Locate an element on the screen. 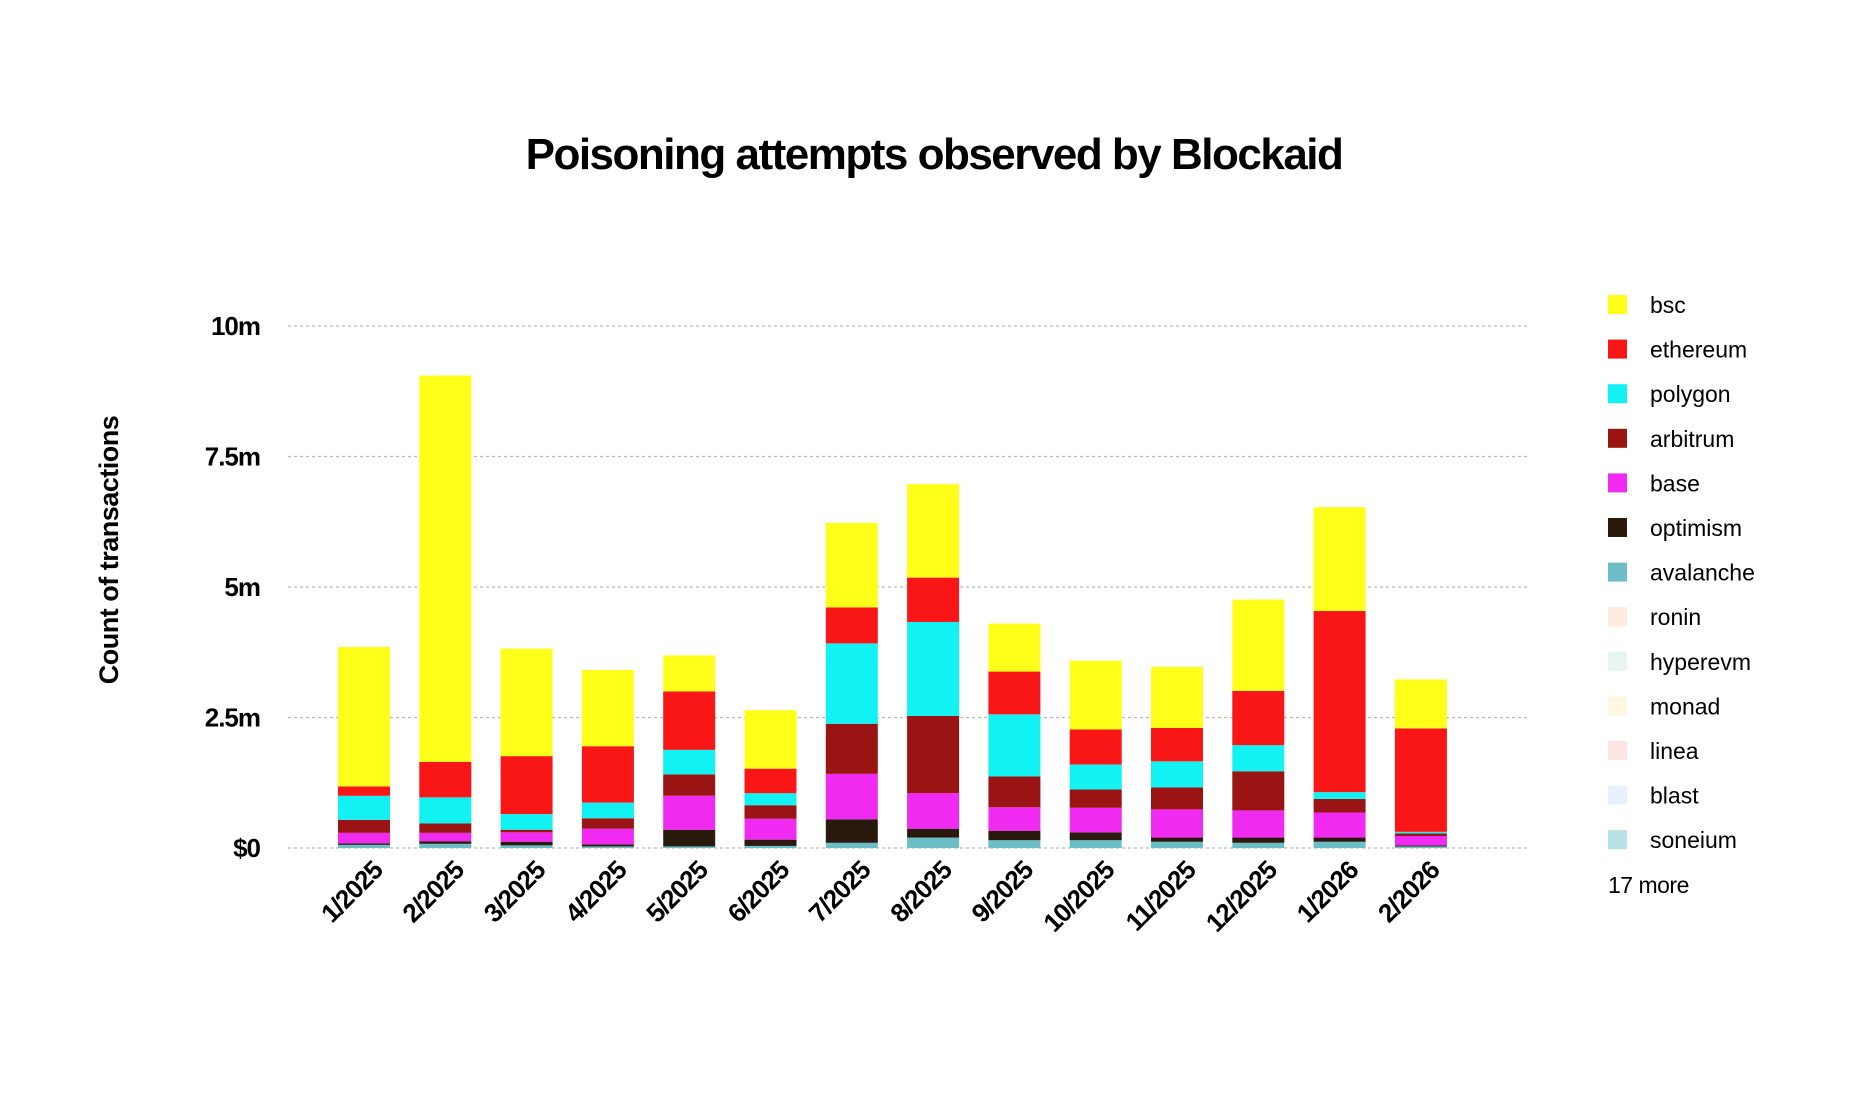 The width and height of the screenshot is (1868, 1094). y-axis-label: Count of transactions is located at coordinates (109, 550).